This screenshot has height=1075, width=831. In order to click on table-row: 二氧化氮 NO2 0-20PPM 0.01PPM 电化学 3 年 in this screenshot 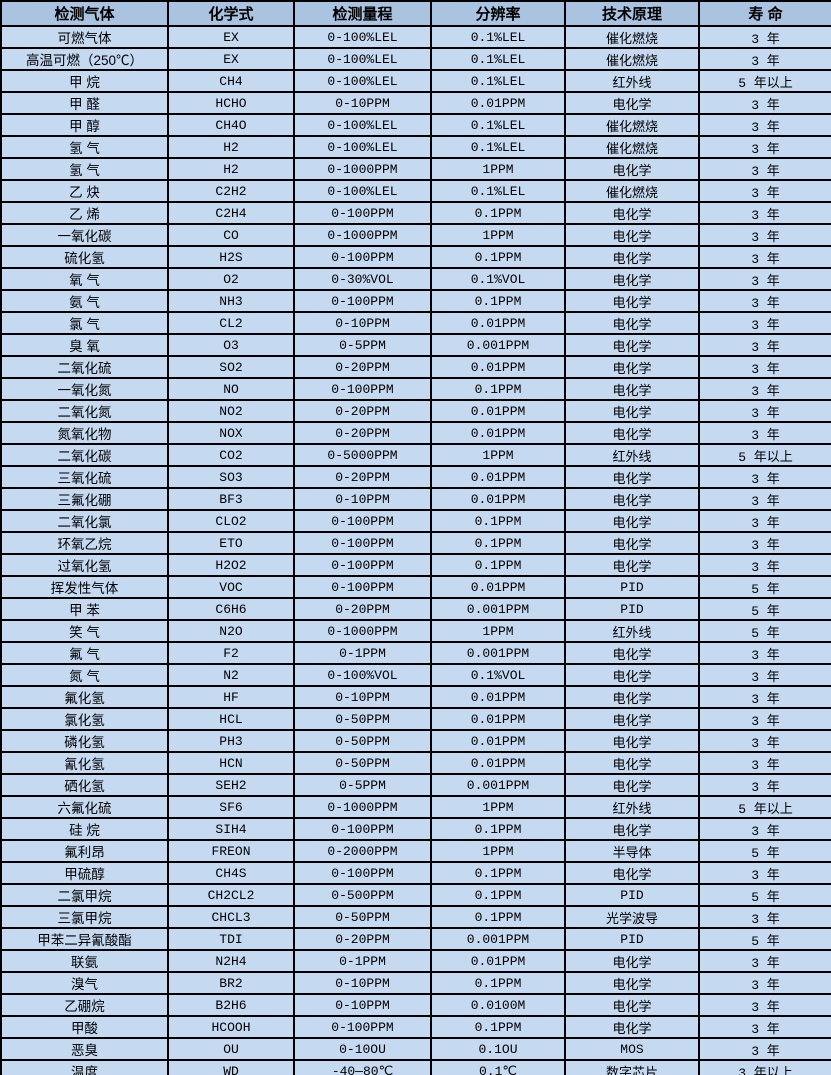, I will do `click(415, 411)`.